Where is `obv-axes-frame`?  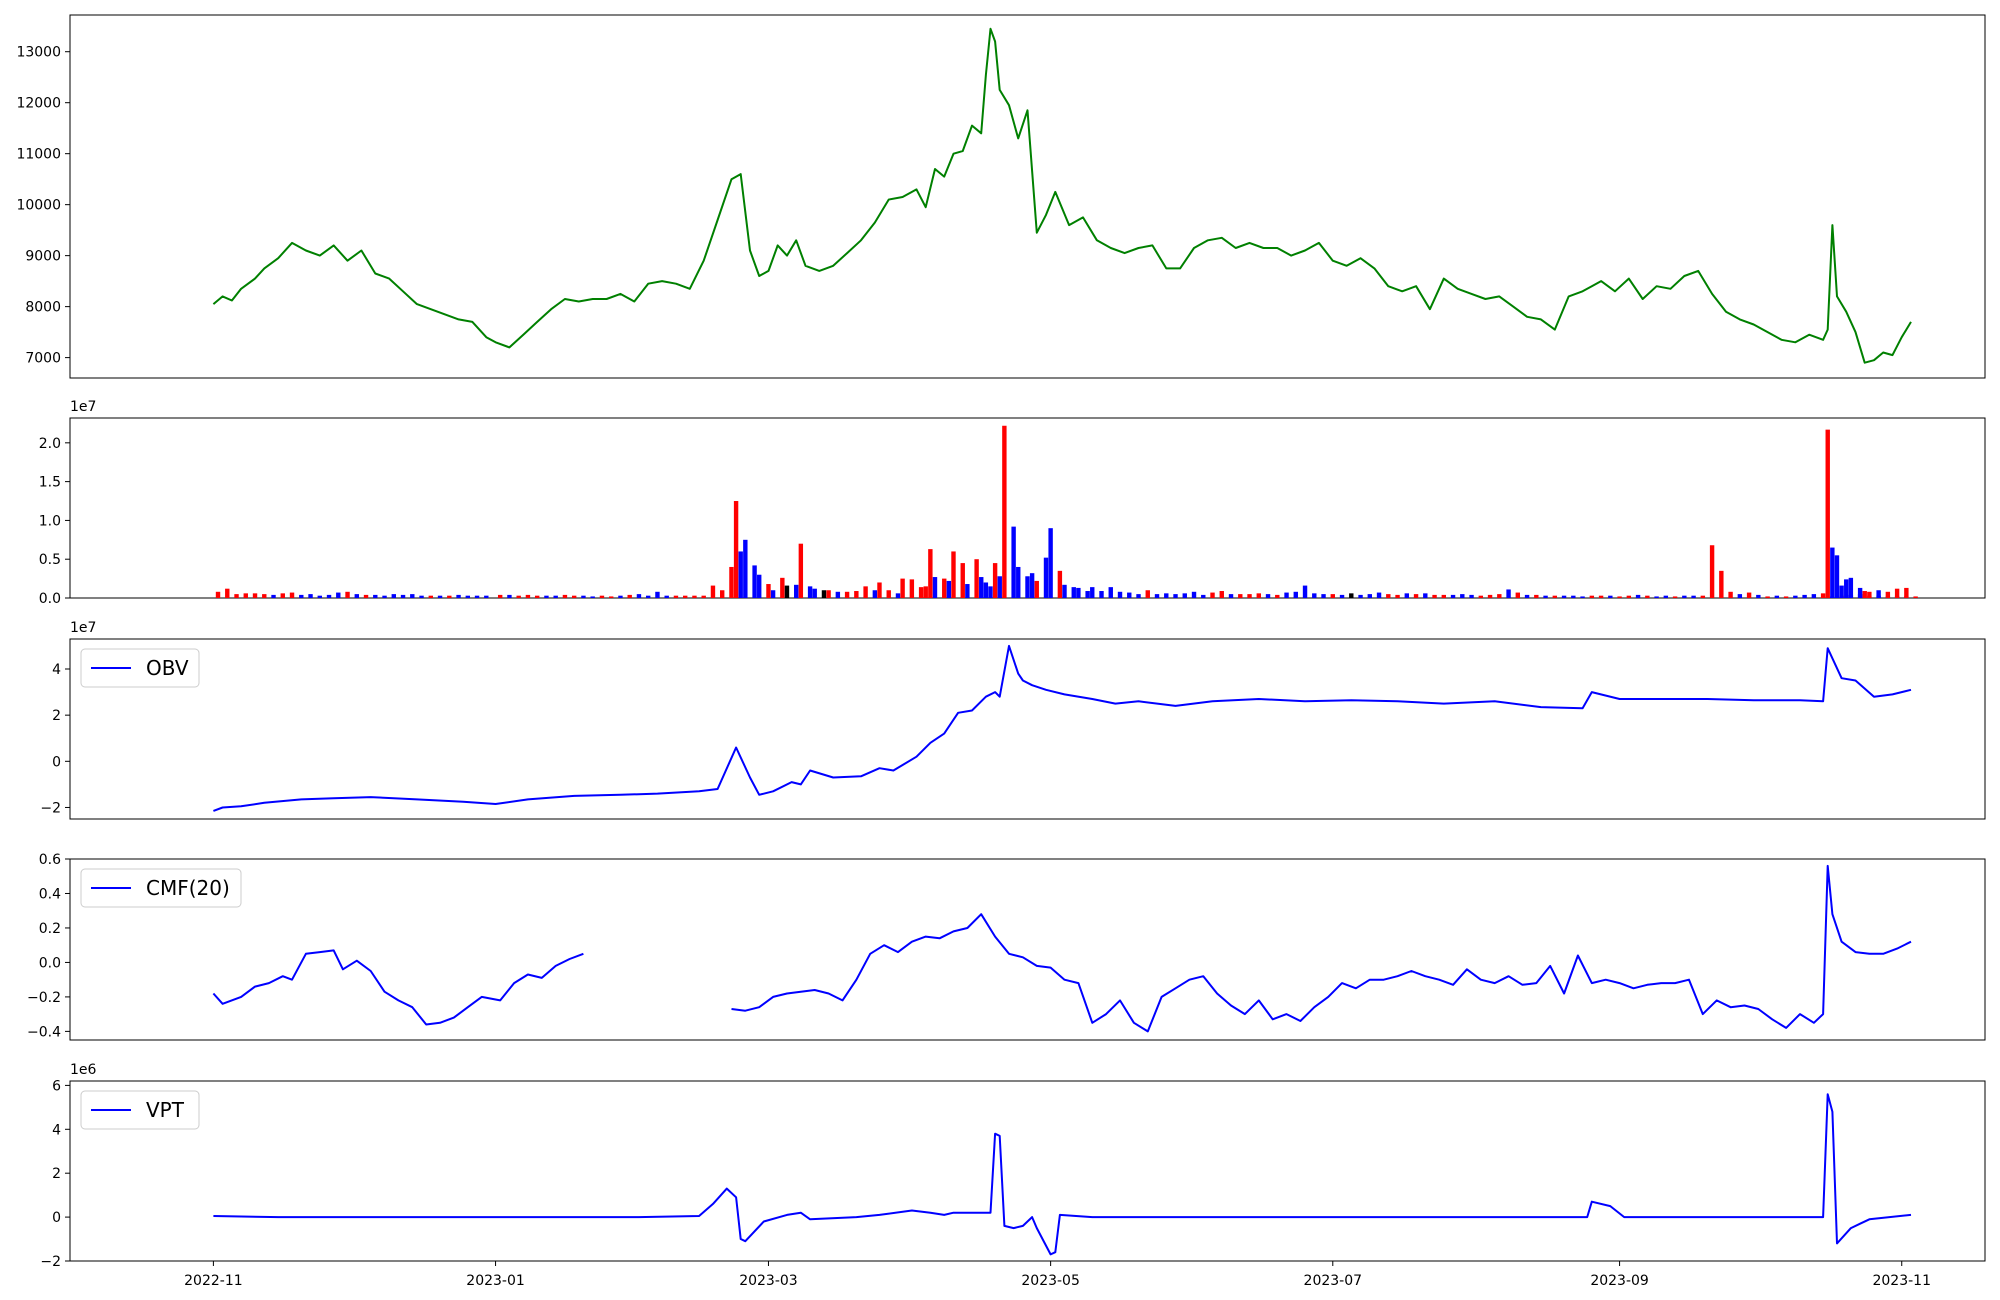
obv-axes-frame is located at coordinates (1027, 729).